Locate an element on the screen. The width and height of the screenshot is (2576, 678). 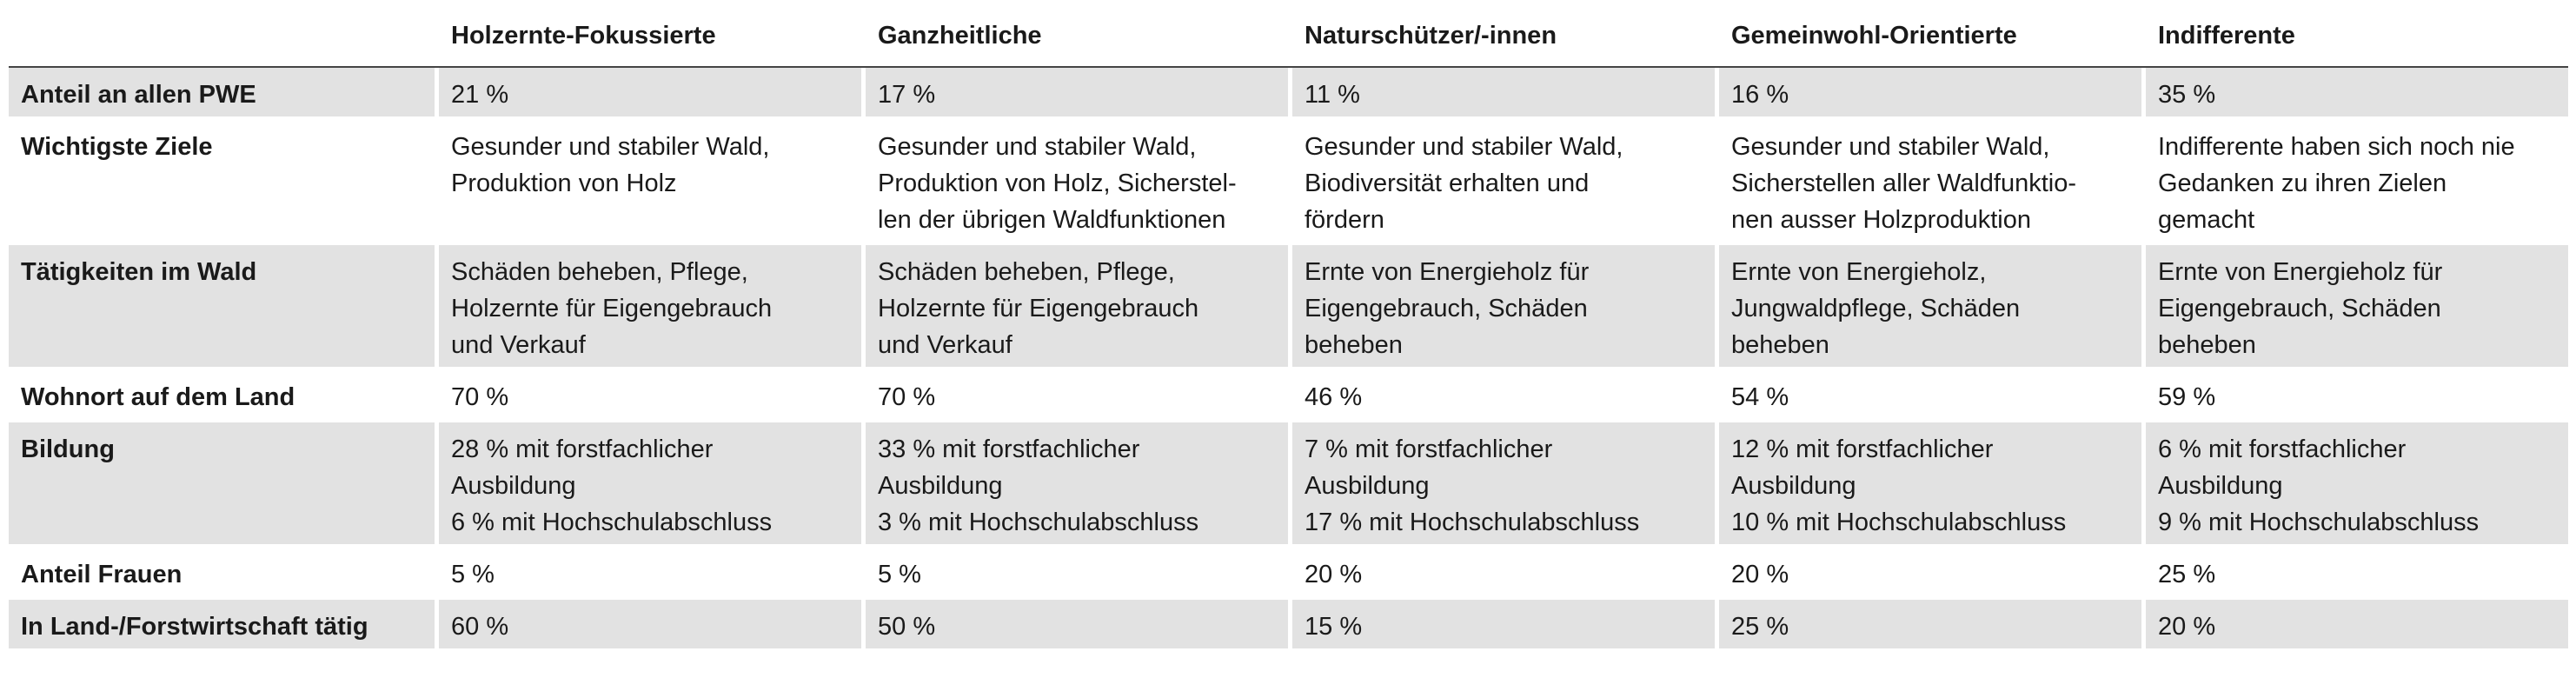
cell-text-line: Jungwaldpflege, Schäden is located at coordinates (1876, 308).